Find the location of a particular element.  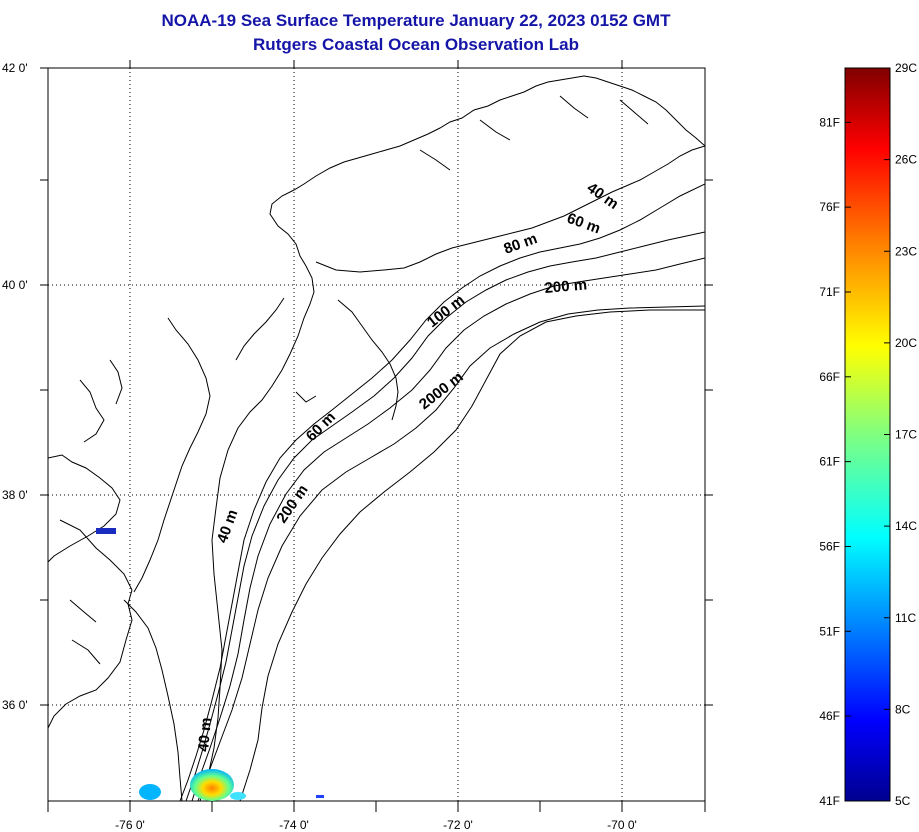

colorbar-fahrenheit-label: 81F is located at coordinates (829, 122).